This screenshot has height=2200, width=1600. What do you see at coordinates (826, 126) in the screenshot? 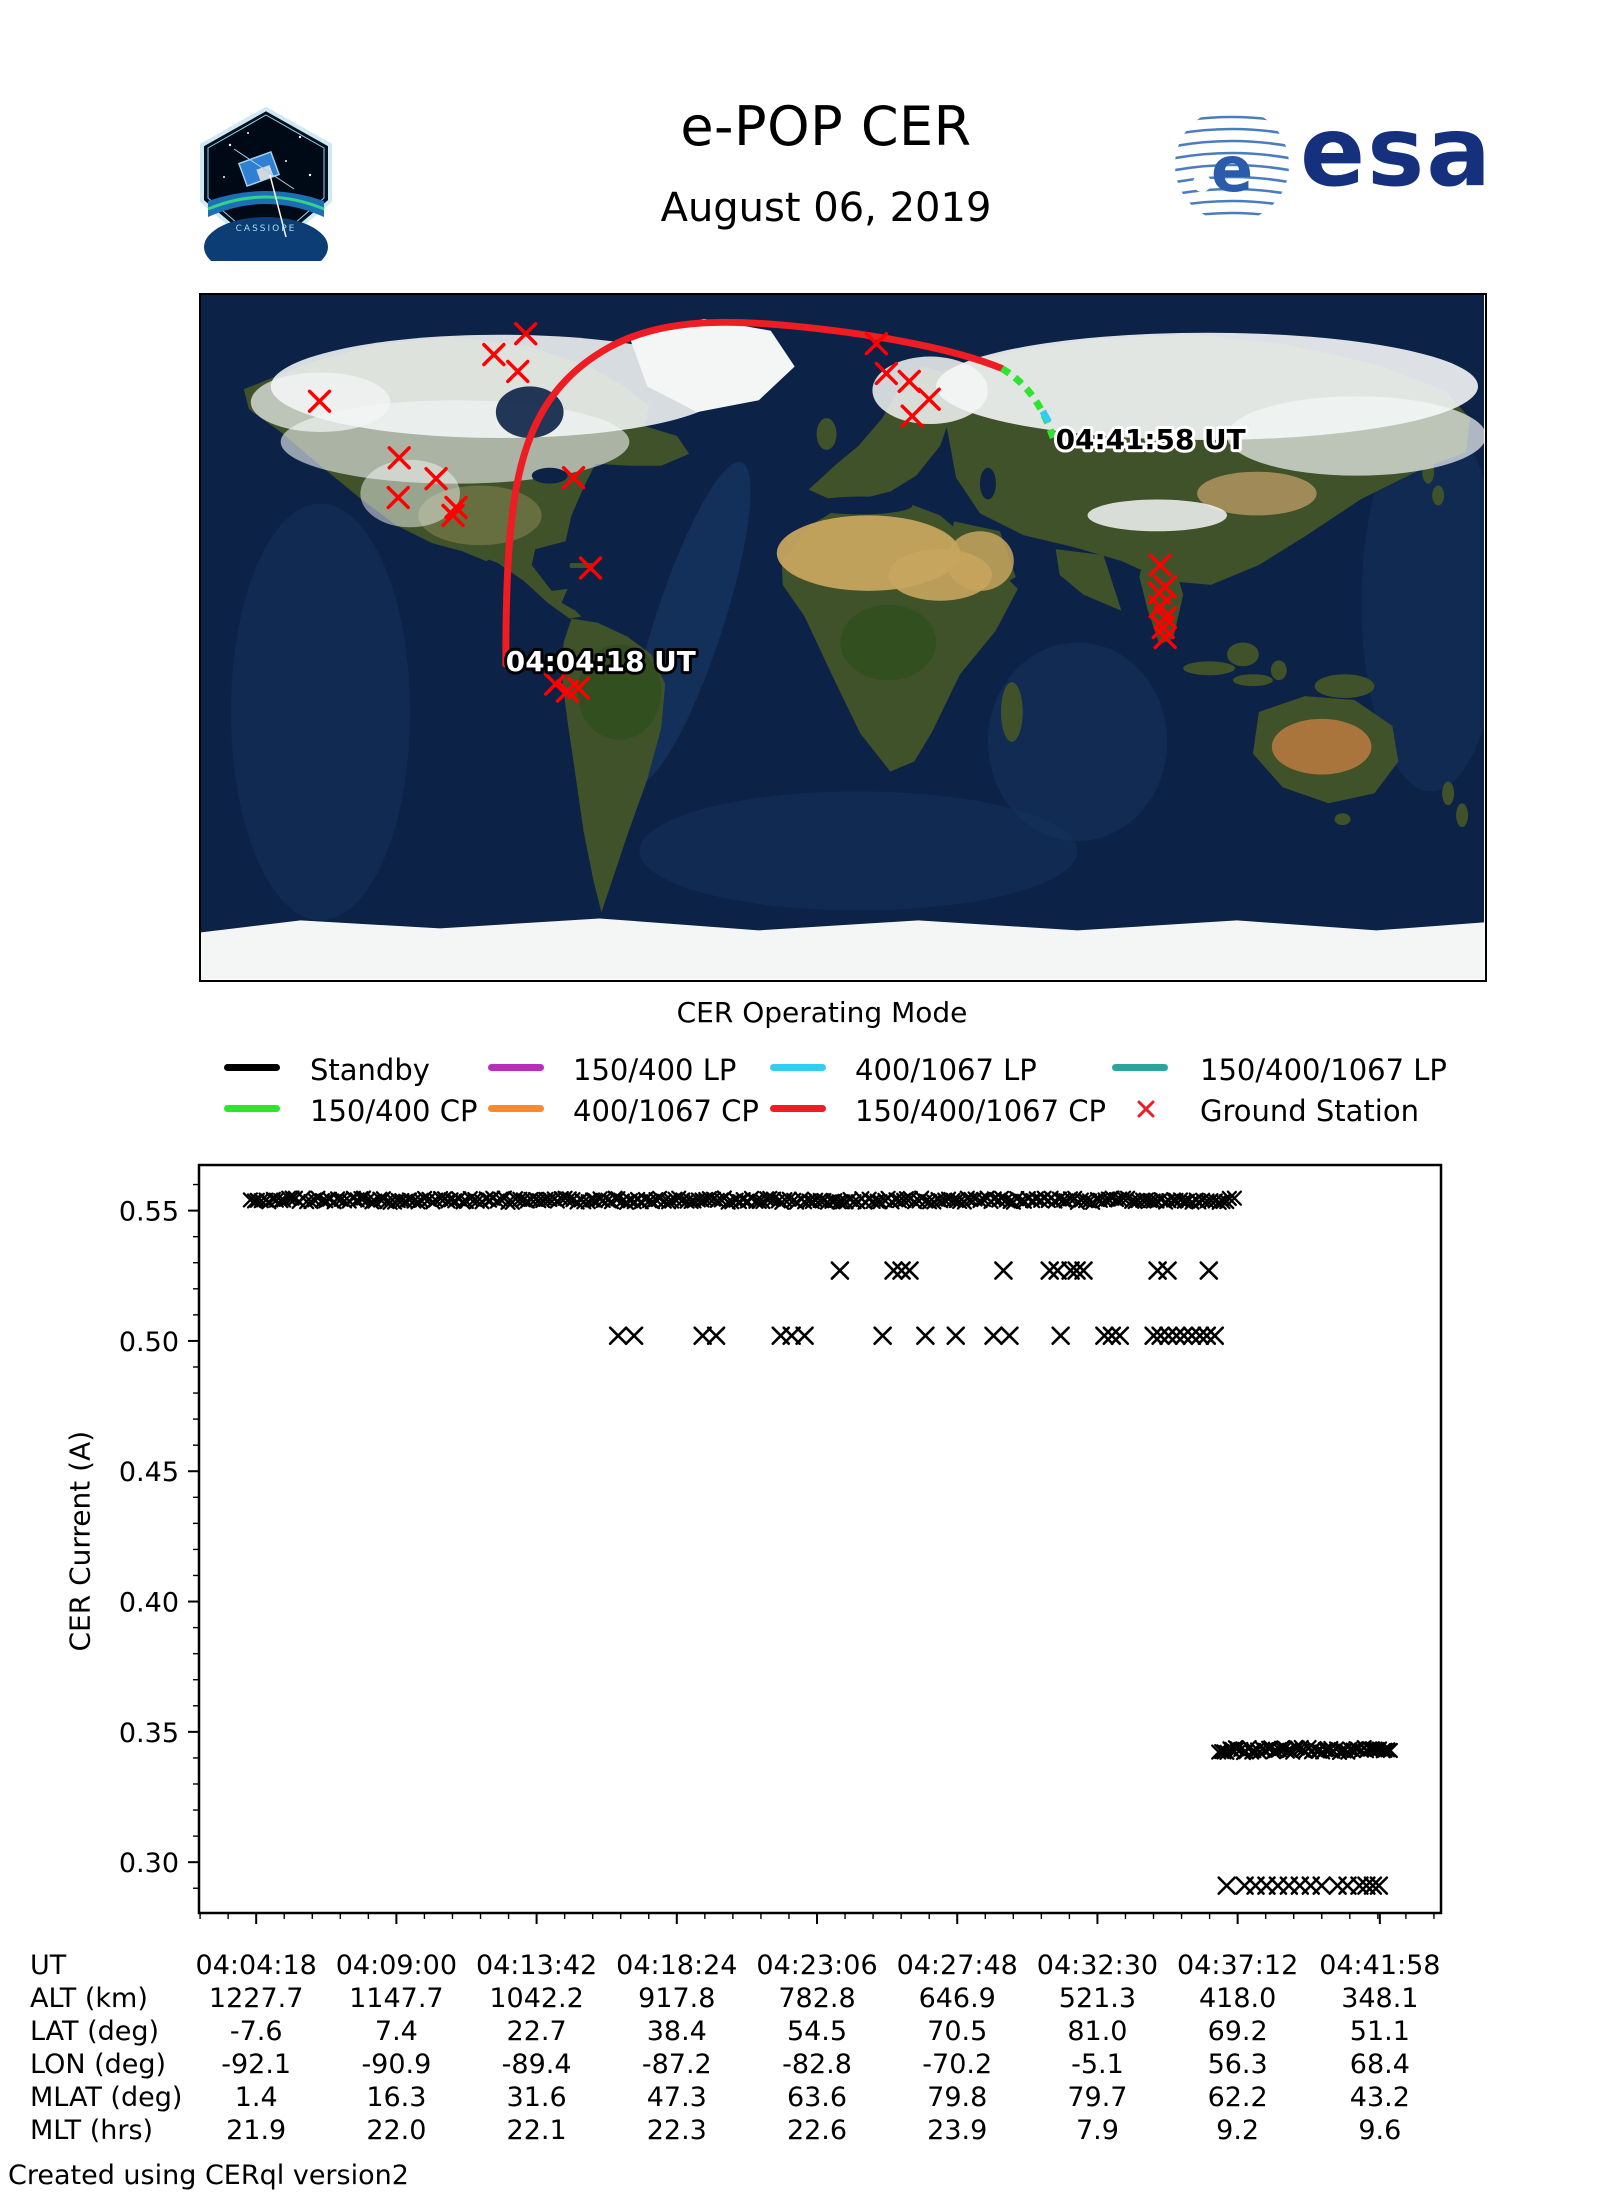
I see `page-title: e-POP CER` at bounding box center [826, 126].